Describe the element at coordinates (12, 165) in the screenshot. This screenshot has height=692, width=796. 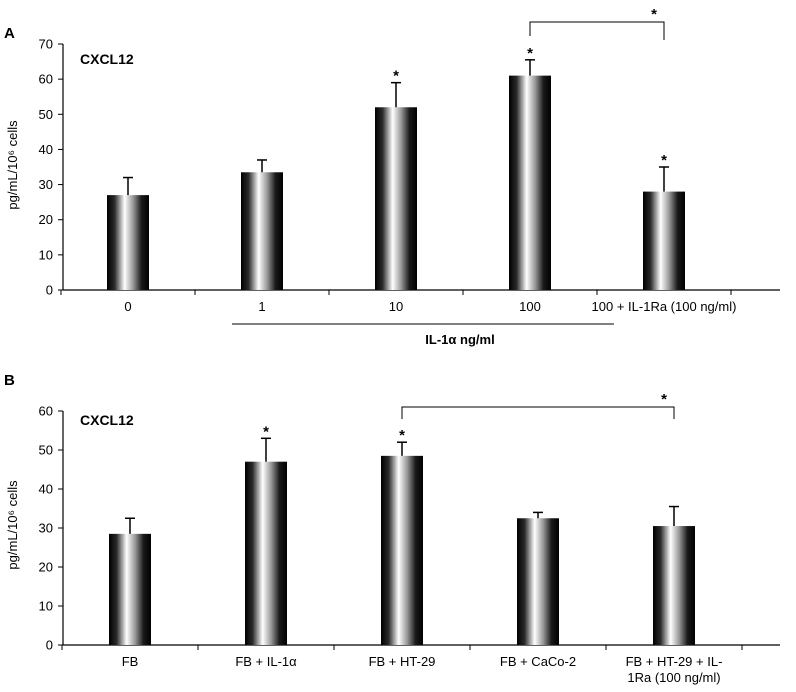
I see `panel-a-ylabel: pg/mL/10⁶ cells` at that location.